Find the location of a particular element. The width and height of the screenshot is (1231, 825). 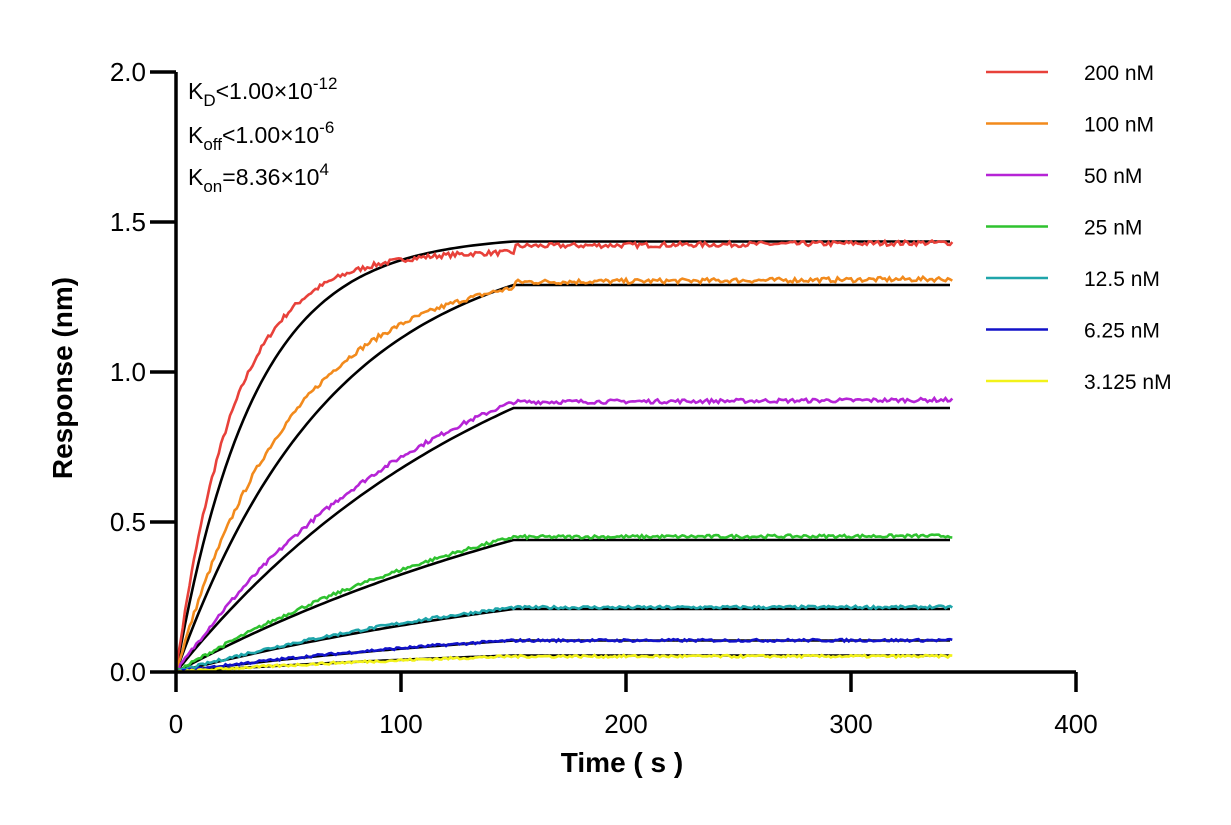

koff-annotation: Koff<1.00×10-6 is located at coordinates (261, 136).